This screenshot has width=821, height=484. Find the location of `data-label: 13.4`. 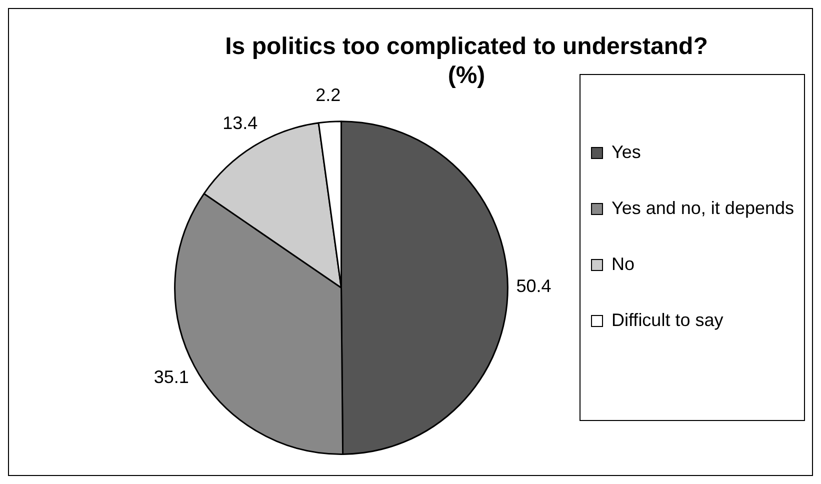

data-label: 13.4 is located at coordinates (240, 123).